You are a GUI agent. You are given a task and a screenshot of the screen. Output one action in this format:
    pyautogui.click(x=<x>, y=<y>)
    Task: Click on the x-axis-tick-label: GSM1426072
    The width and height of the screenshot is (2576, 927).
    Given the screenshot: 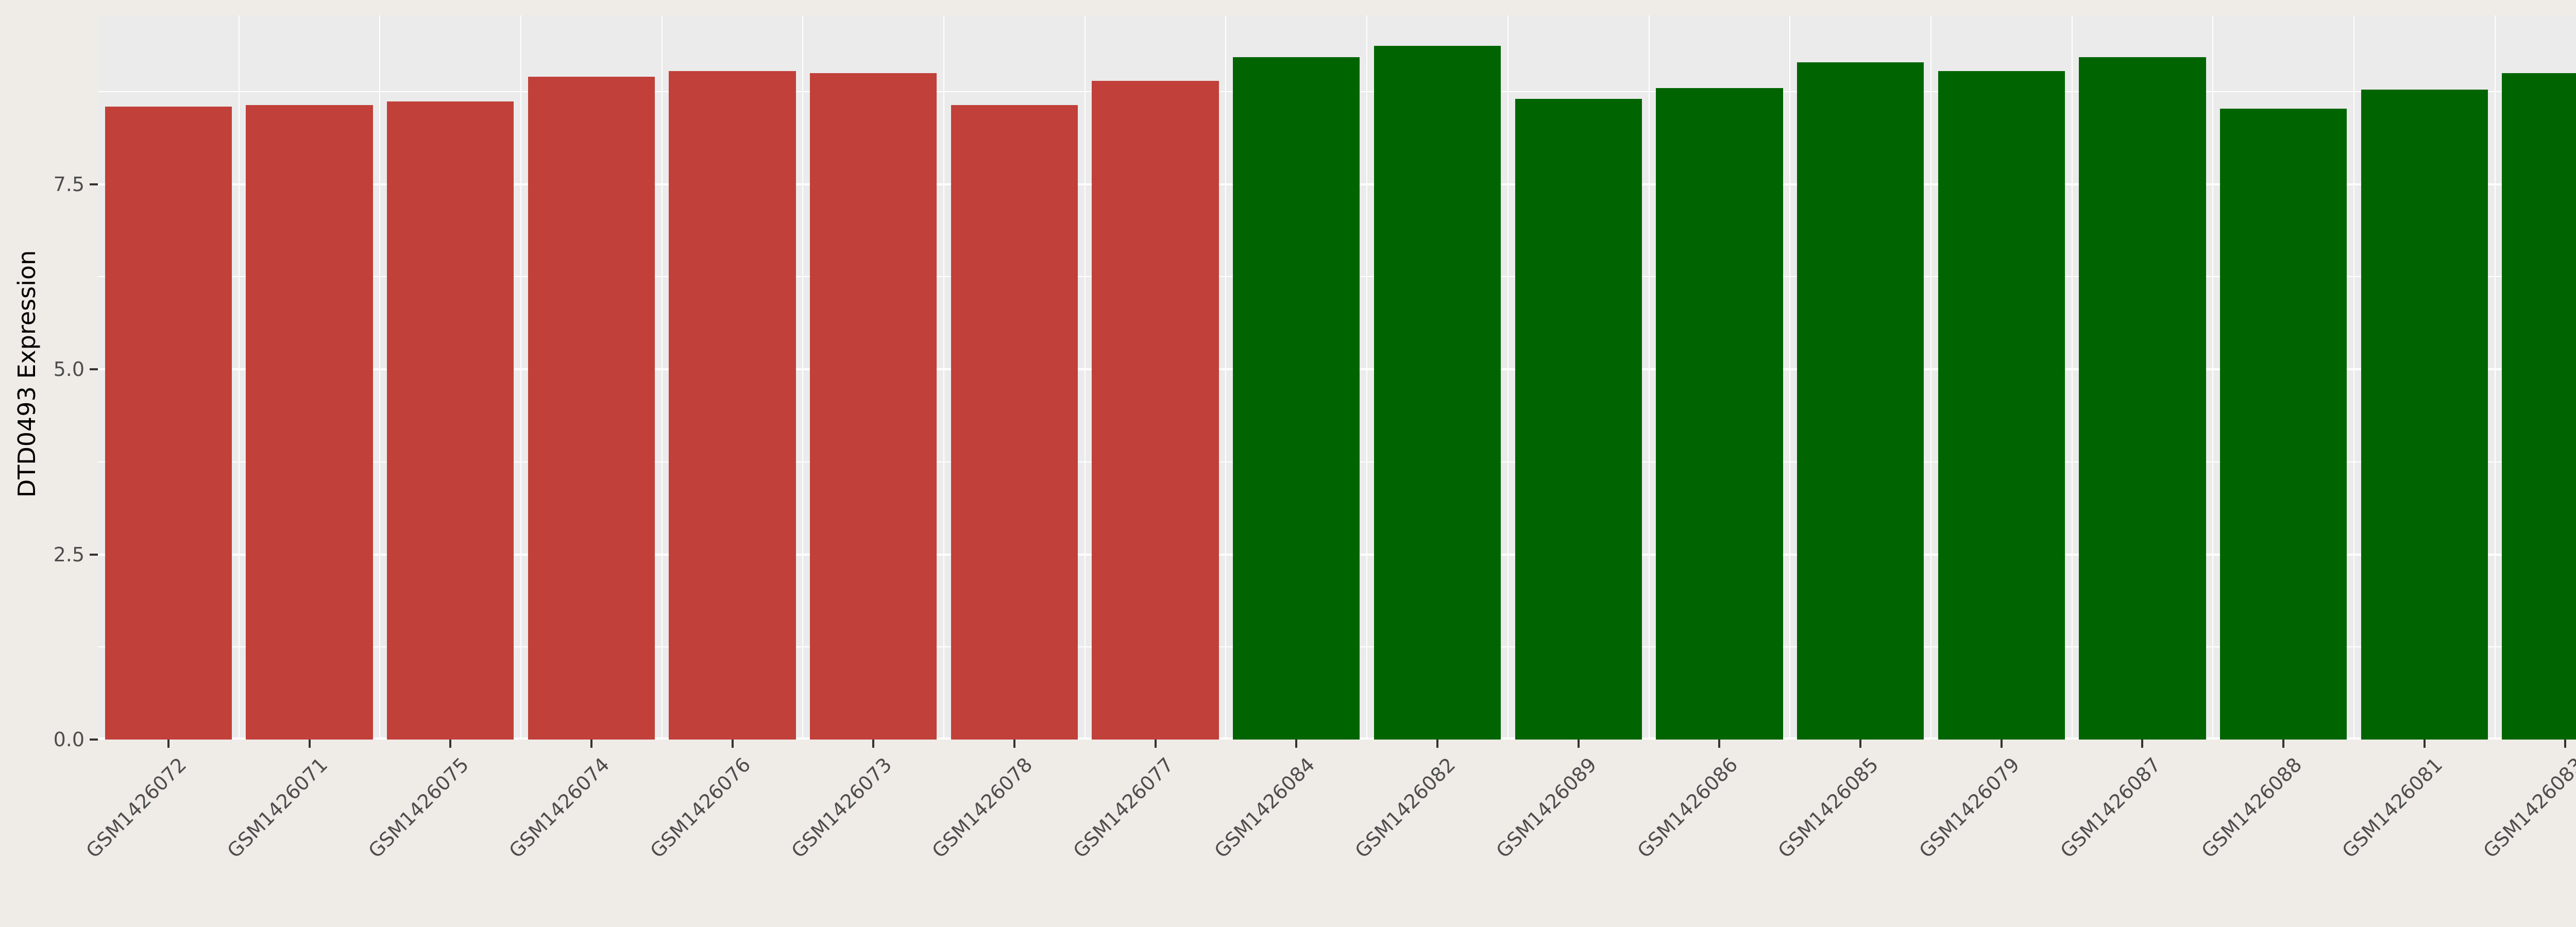 What is the action you would take?
    pyautogui.click(x=136, y=808)
    